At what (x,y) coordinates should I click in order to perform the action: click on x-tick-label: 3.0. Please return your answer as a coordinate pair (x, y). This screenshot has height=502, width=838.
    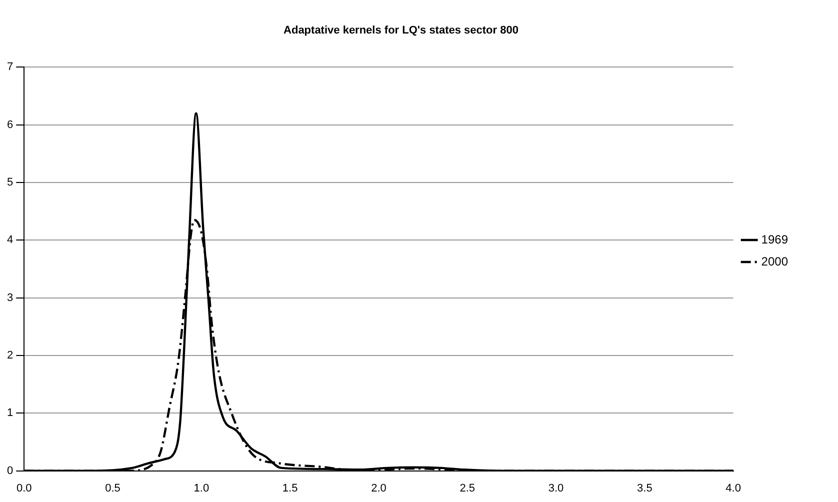
    Looking at the image, I should click on (556, 488).